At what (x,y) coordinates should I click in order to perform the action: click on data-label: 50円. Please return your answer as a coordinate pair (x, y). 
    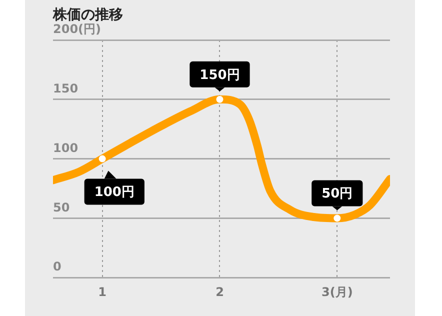
    Looking at the image, I should click on (337, 194).